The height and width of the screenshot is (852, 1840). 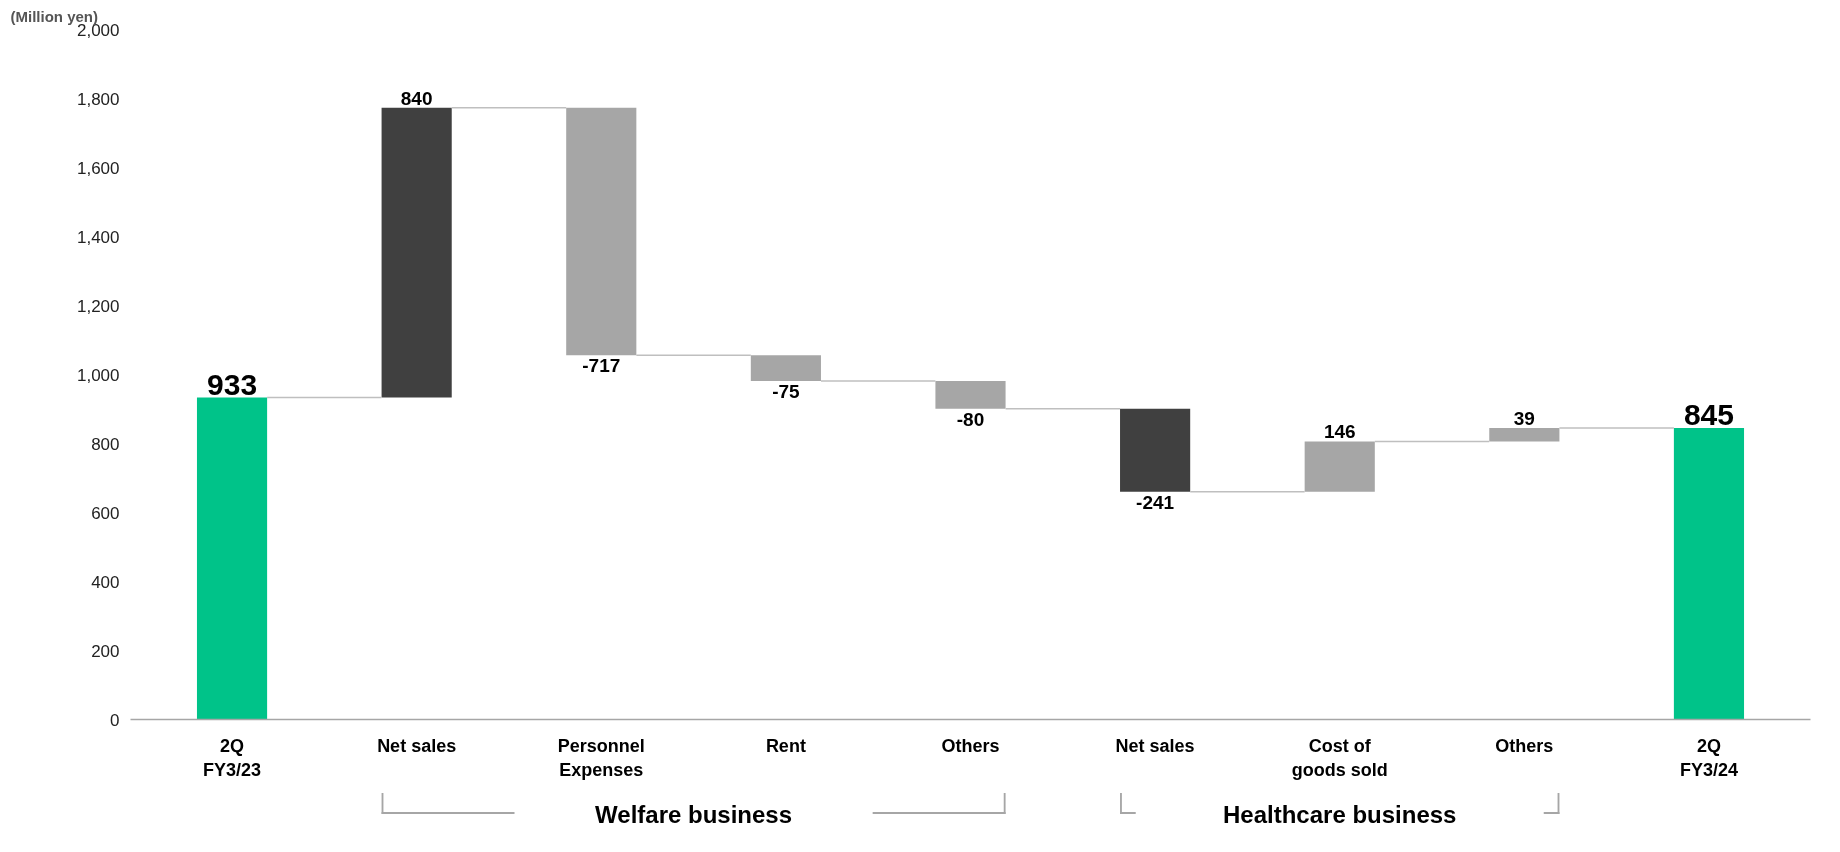 What do you see at coordinates (105, 651) in the screenshot?
I see `y-tick-label: 200` at bounding box center [105, 651].